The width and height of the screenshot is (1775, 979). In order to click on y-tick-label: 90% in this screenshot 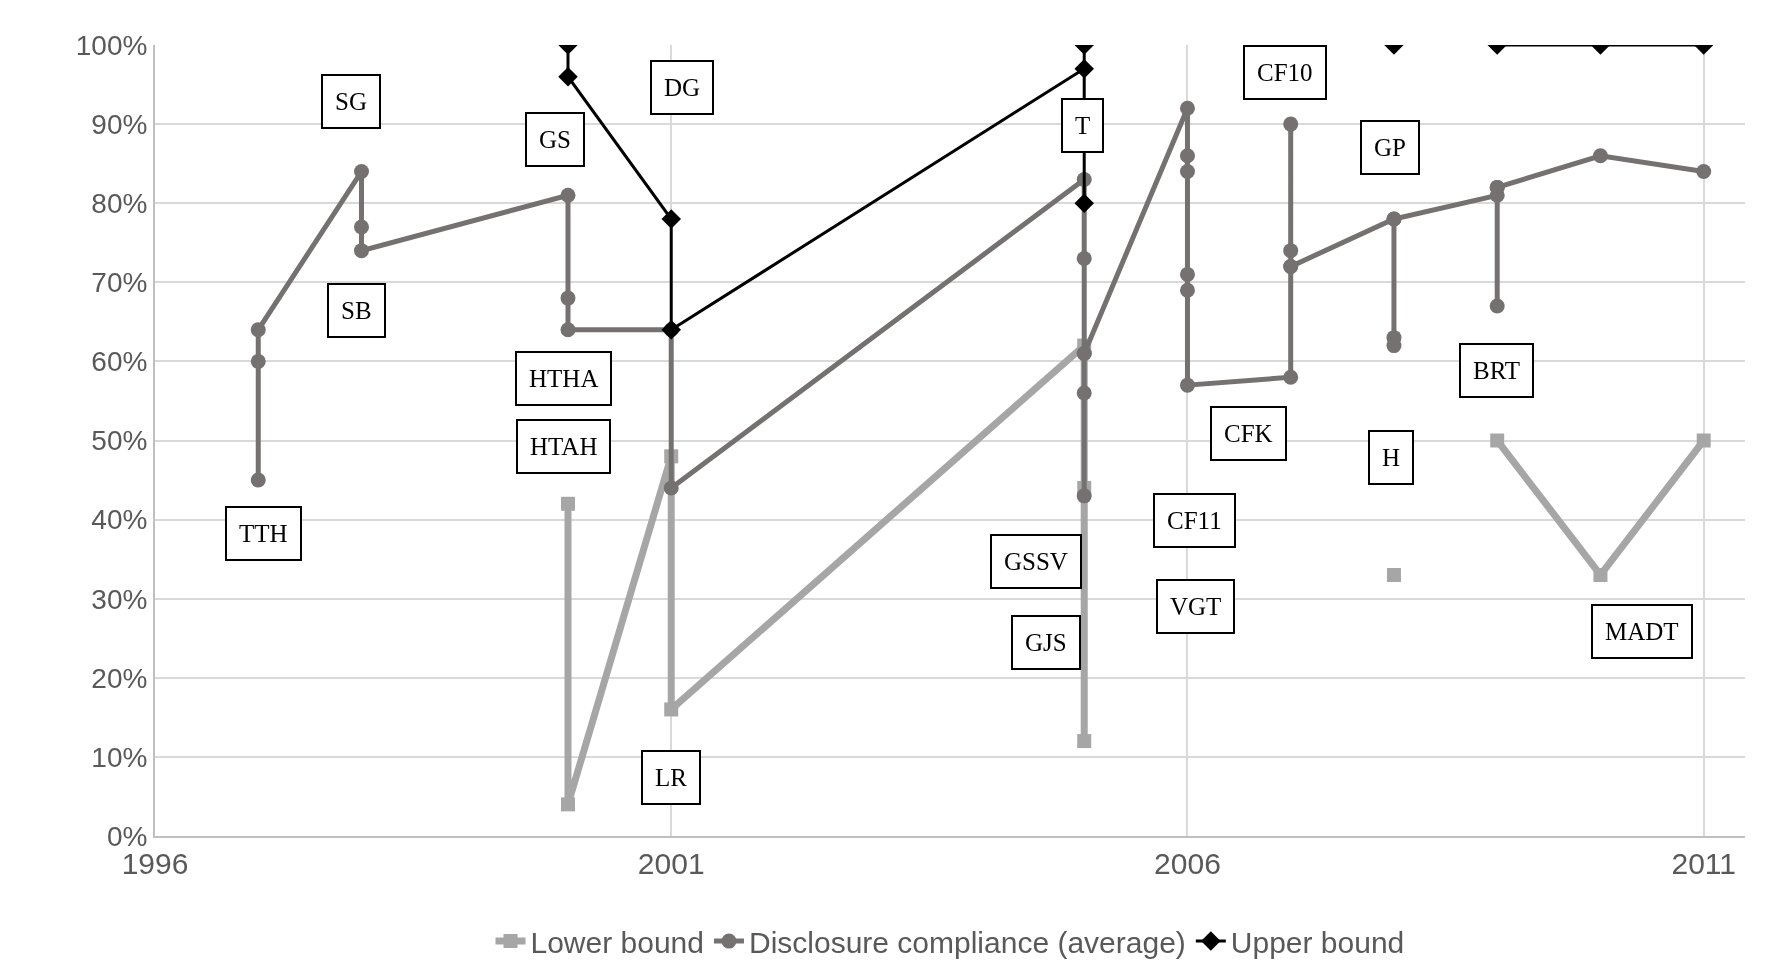, I will do `click(119, 124)`.